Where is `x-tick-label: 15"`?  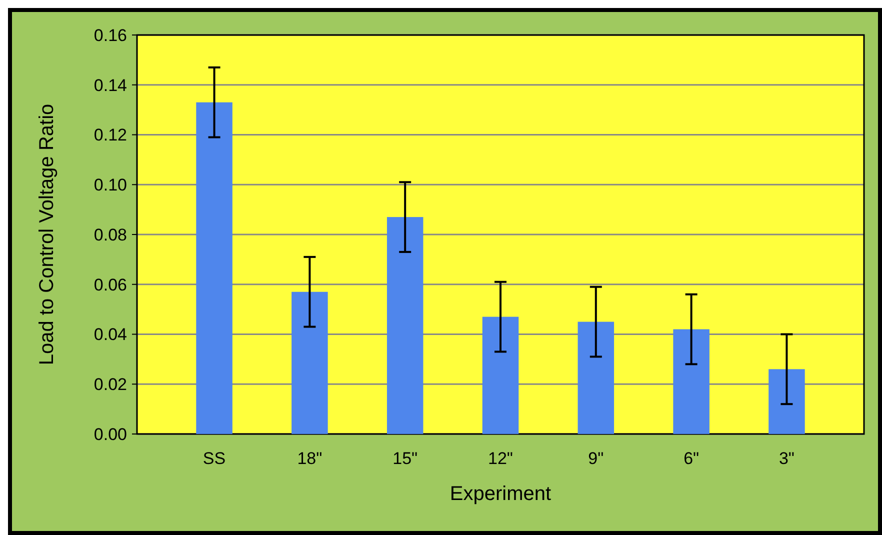
x-tick-label: 15" is located at coordinates (405, 458).